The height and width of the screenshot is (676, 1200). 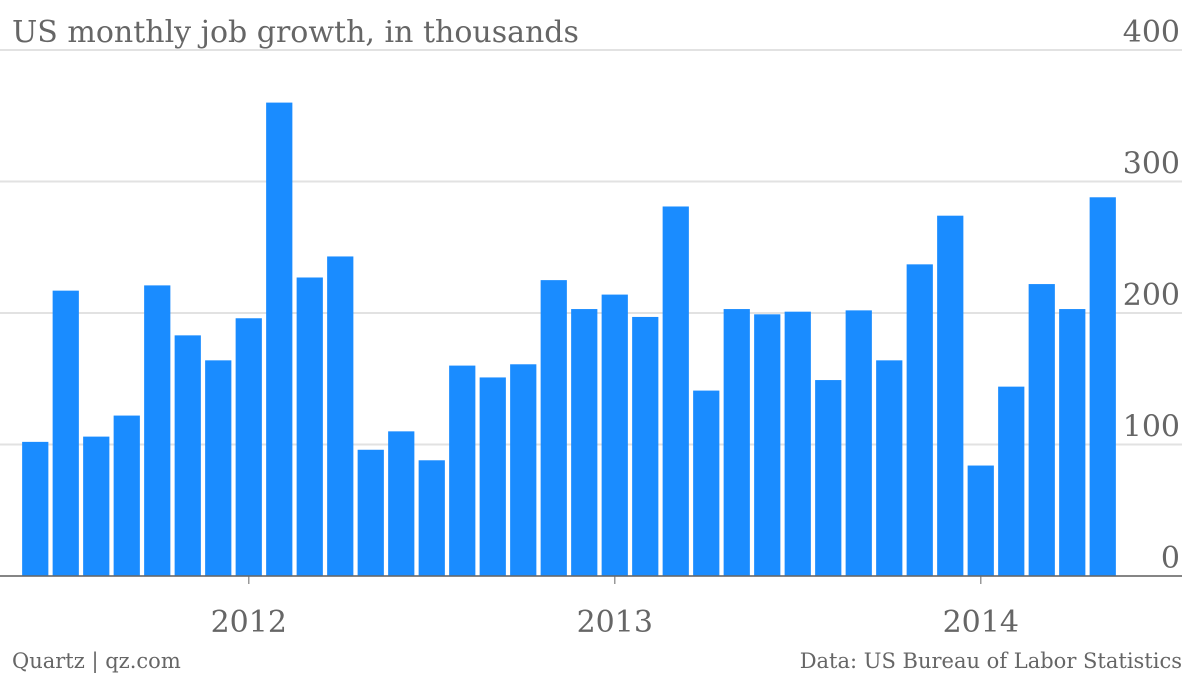 What do you see at coordinates (991, 661) in the screenshot?
I see `source: Data: US Bureau of Labor Statistics` at bounding box center [991, 661].